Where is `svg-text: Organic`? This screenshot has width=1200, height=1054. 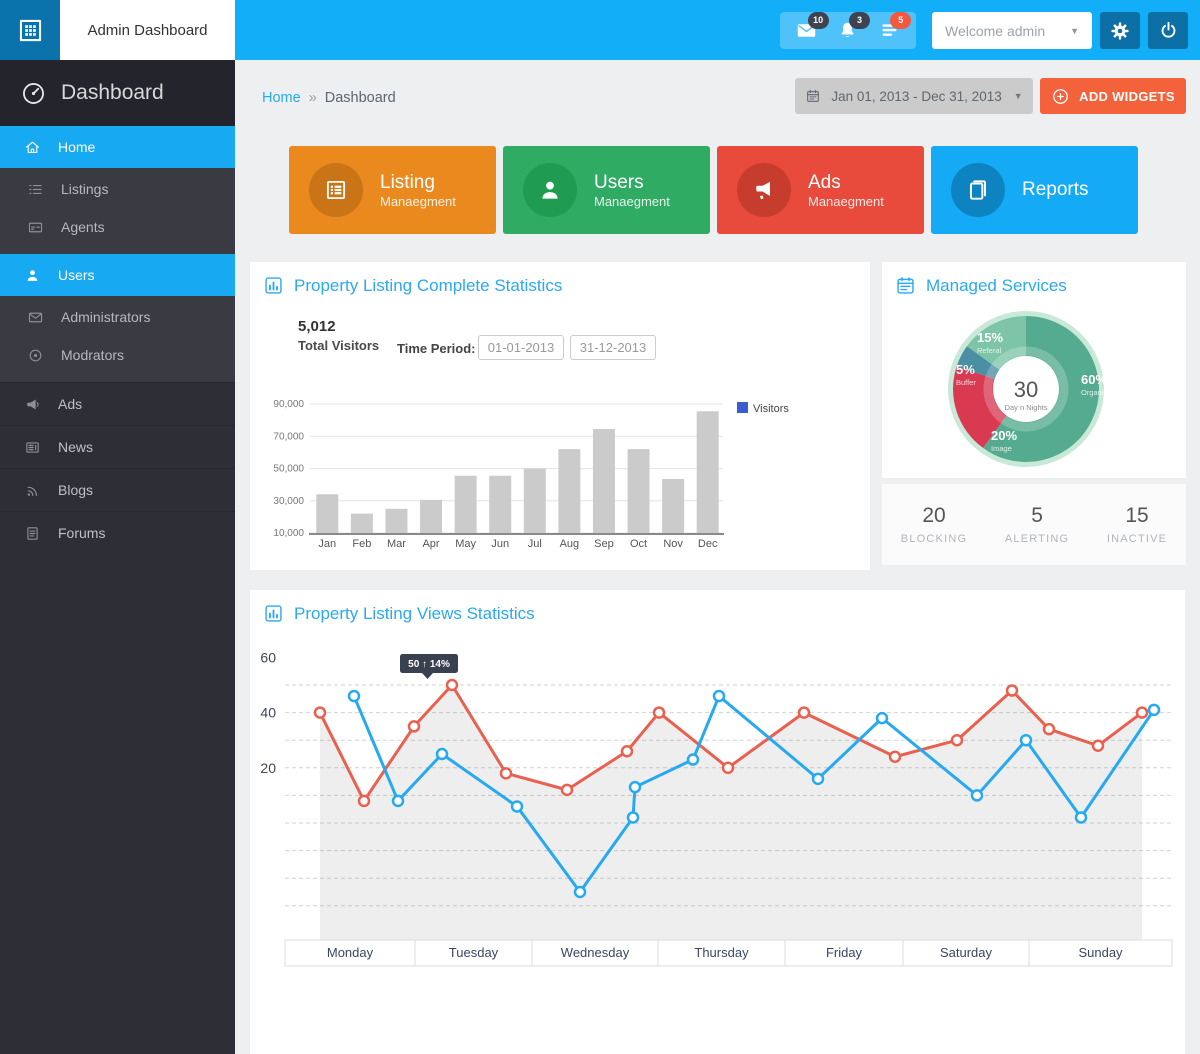
svg-text: Organic is located at coordinates (1094, 392).